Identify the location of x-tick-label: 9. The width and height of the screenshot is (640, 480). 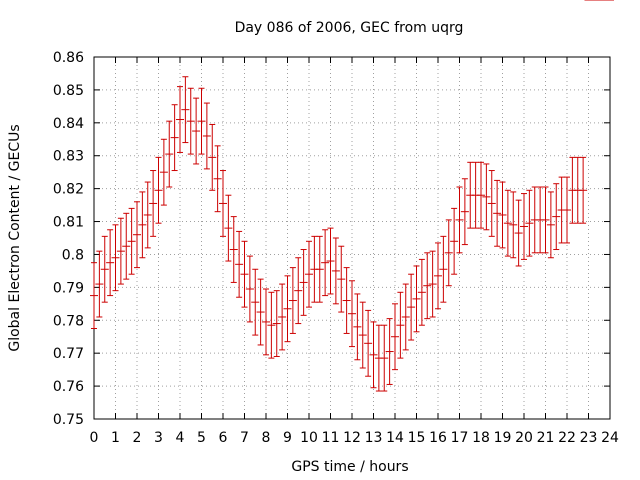
(287, 438).